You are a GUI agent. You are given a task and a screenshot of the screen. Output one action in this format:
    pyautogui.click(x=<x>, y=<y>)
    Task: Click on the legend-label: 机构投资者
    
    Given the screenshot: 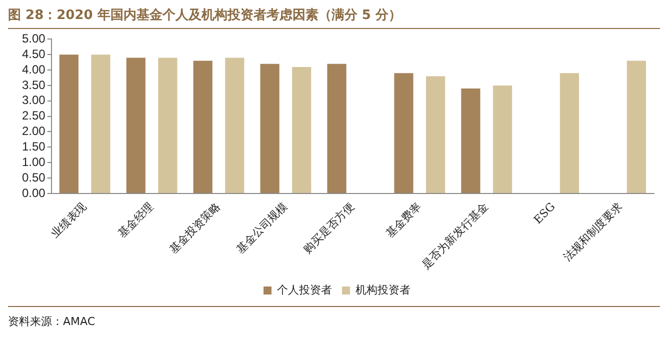 What is the action you would take?
    pyautogui.click(x=383, y=289)
    